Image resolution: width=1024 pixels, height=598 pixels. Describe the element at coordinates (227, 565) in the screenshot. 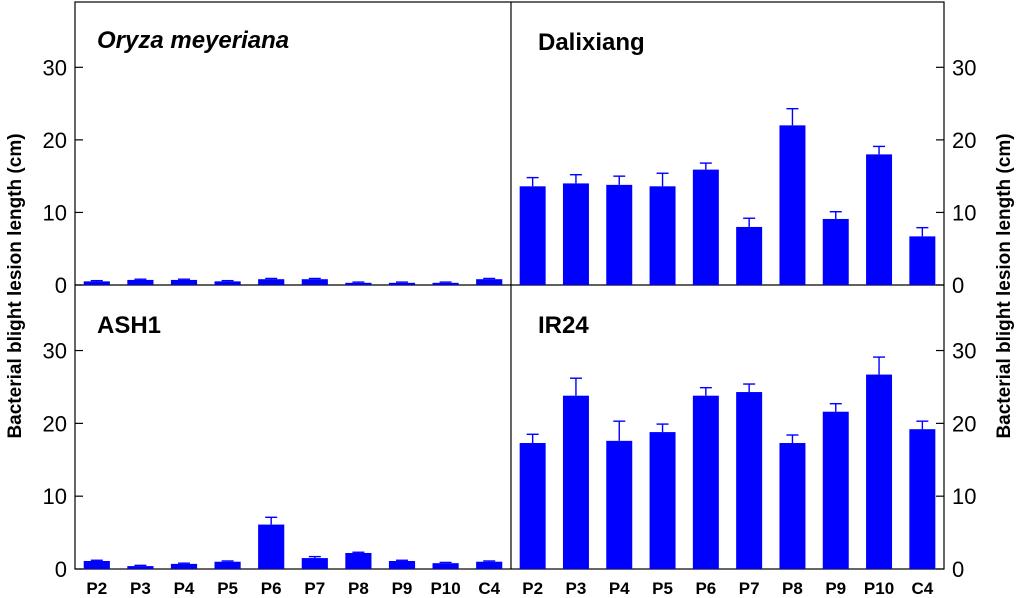

I see `bar-bottom-left-P5` at that location.